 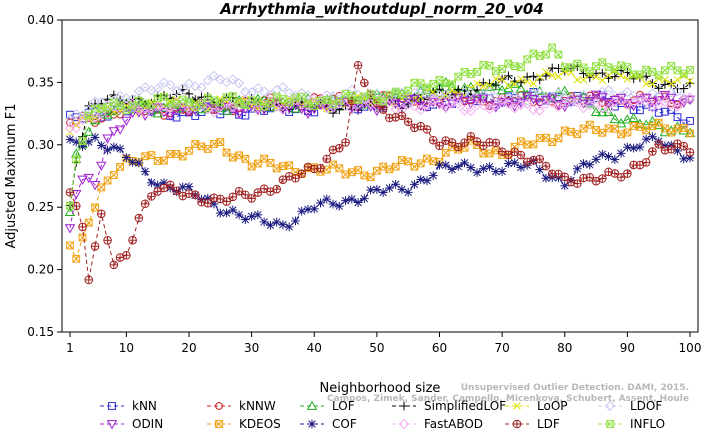 What do you see at coordinates (251, 348) in the screenshot?
I see `x-tick-label: 30` at bounding box center [251, 348].